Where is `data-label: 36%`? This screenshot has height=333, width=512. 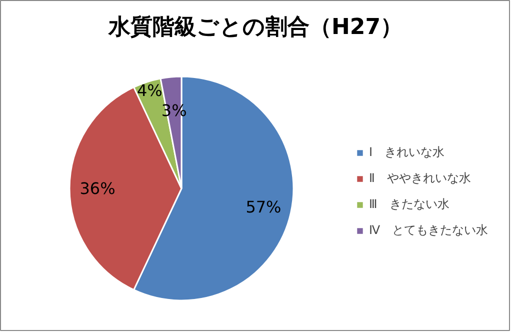
data-label: 36% is located at coordinates (98, 188).